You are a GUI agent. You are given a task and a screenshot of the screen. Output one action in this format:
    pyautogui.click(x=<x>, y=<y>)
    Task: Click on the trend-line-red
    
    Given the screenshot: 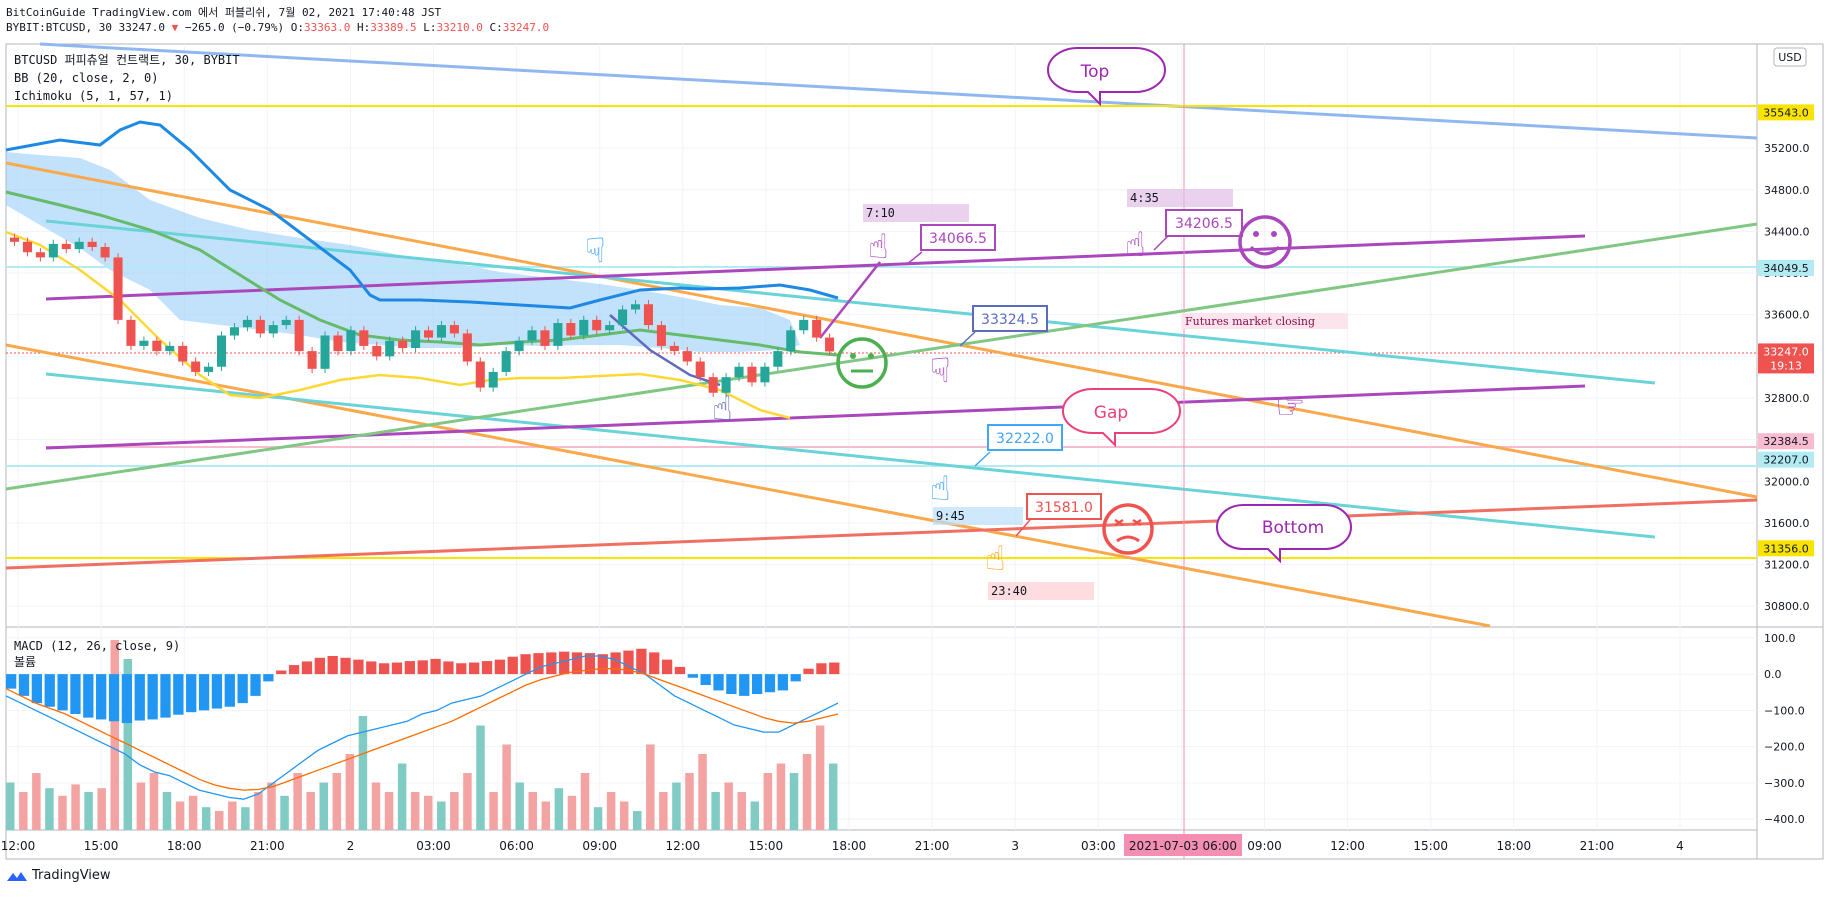 What is the action you would take?
    pyautogui.click(x=881, y=534)
    